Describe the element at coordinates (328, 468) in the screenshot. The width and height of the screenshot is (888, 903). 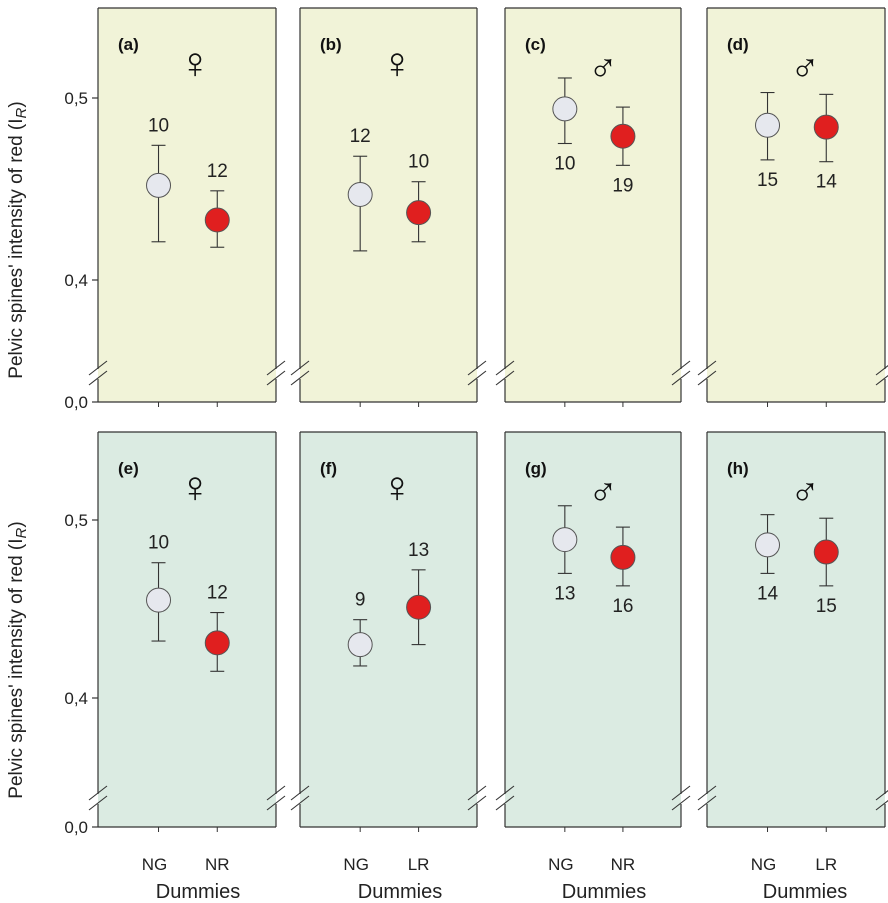
I see `panel-label: (f)` at that location.